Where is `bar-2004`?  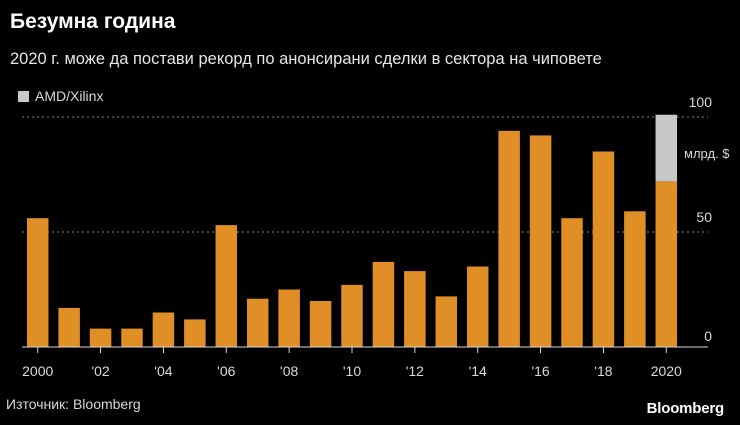
bar-2004 is located at coordinates (163, 329).